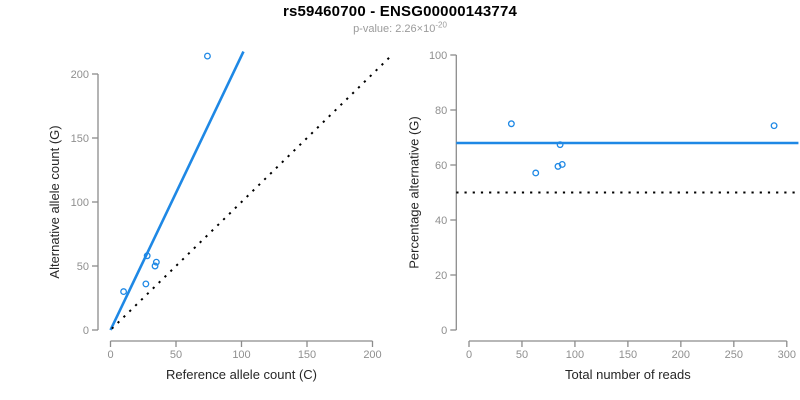 Image resolution: width=800 pixels, height=400 pixels. I want to click on y-tick-label: 60, so click(441, 166).